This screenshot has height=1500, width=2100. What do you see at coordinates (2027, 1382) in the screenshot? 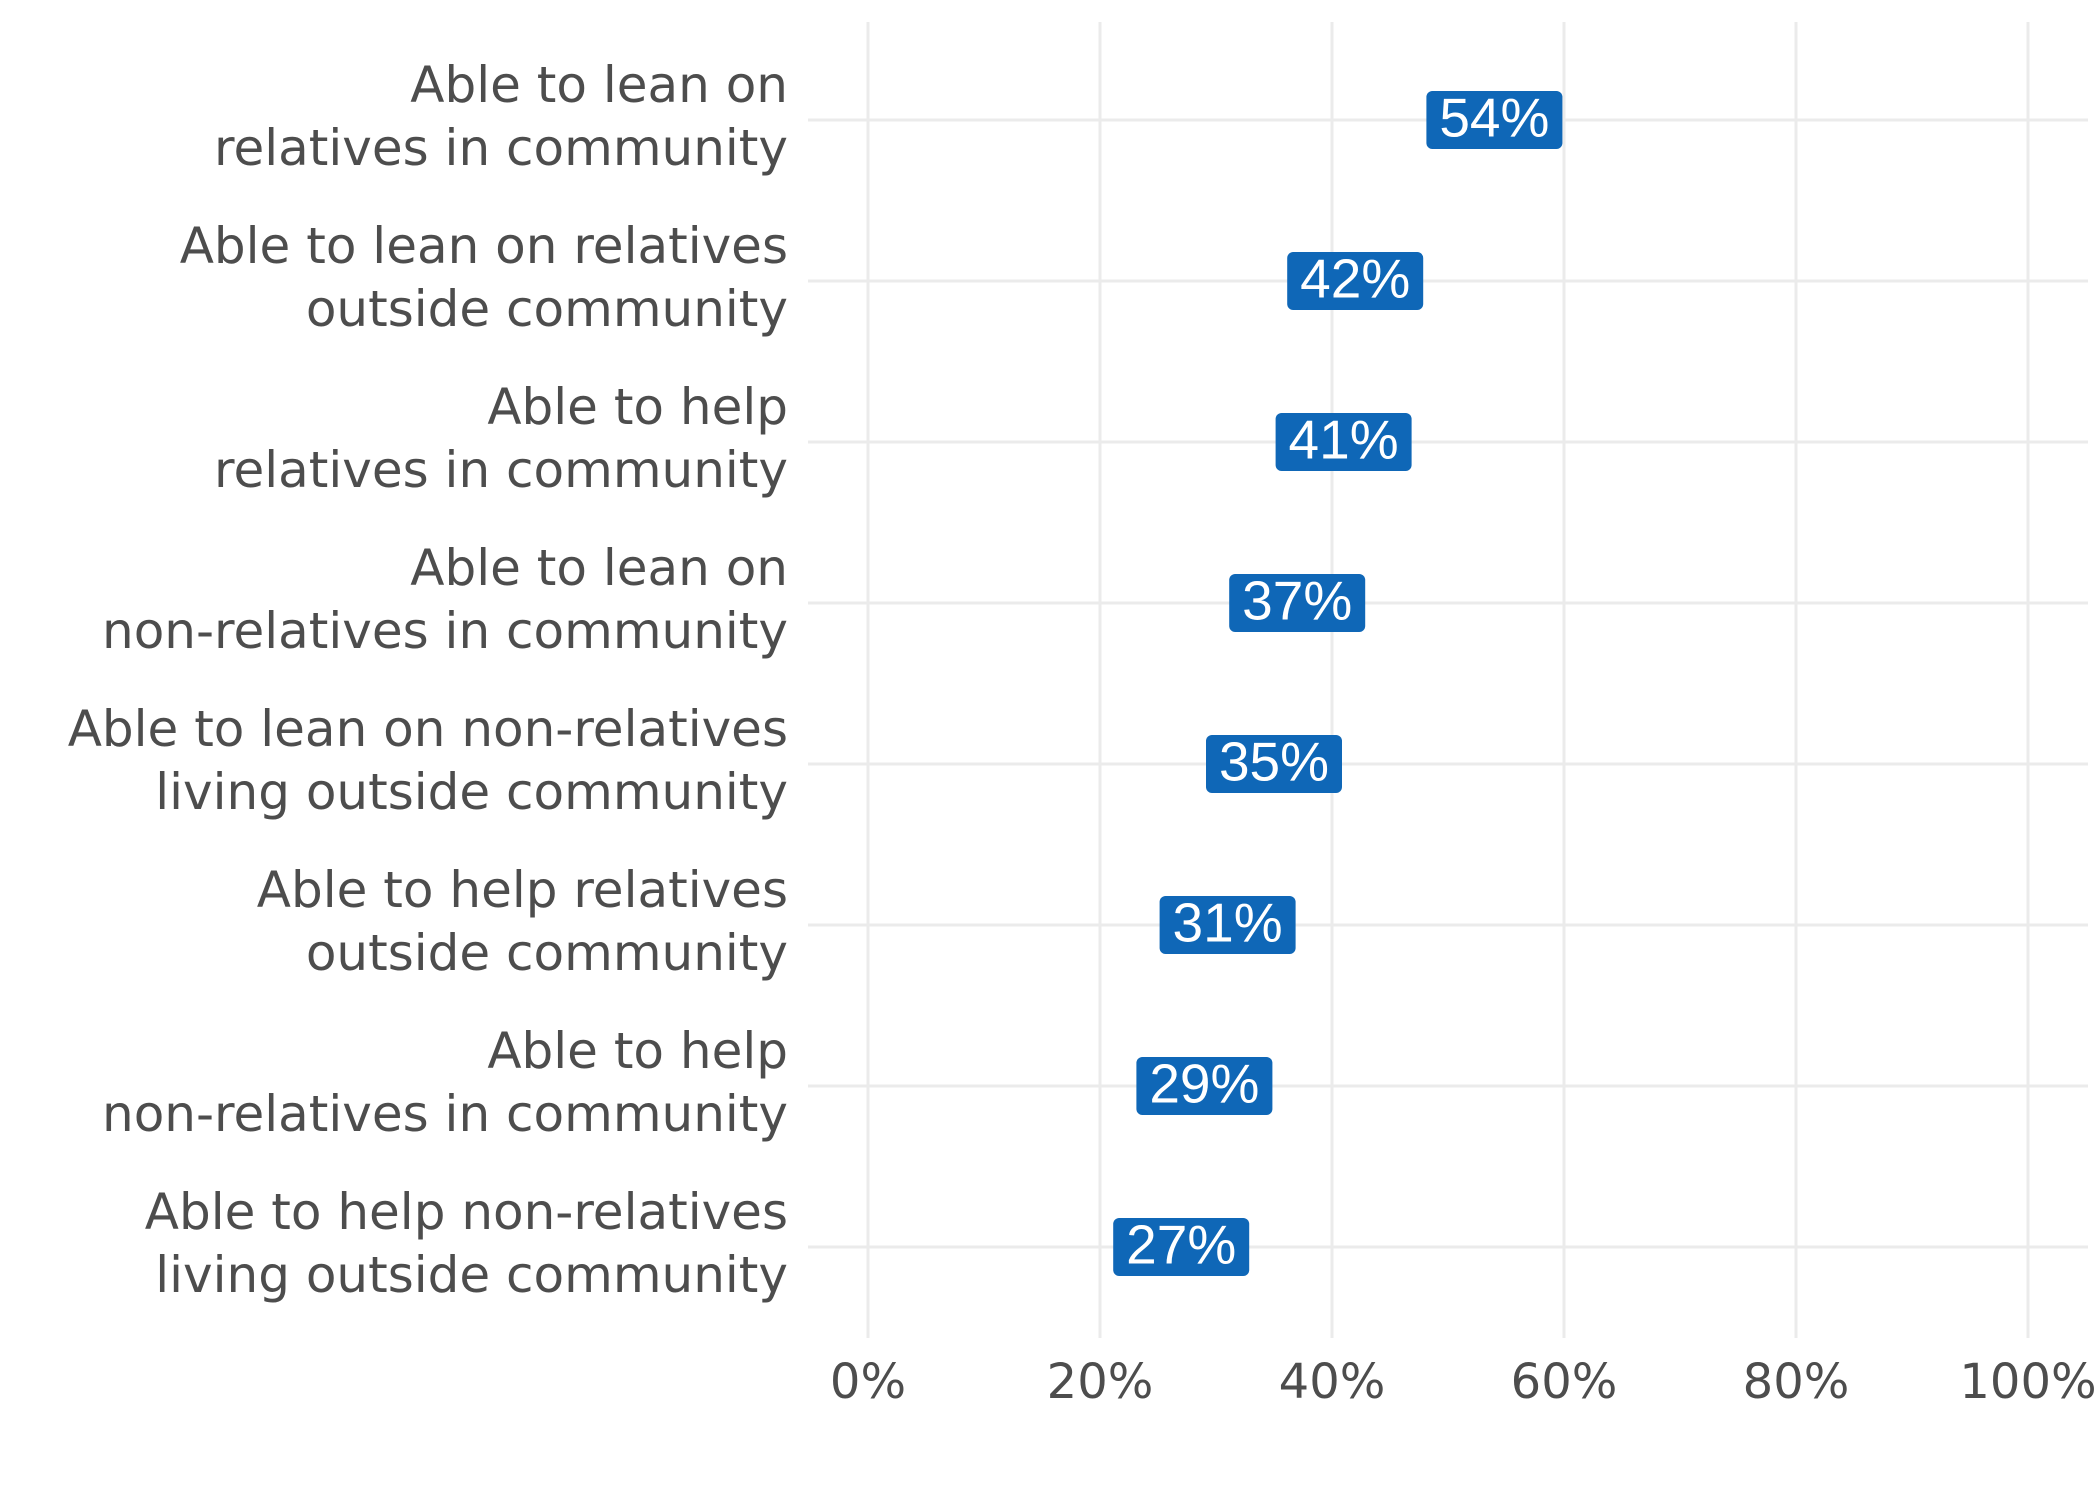
I see `x-tick-label: 100%` at bounding box center [2027, 1382].